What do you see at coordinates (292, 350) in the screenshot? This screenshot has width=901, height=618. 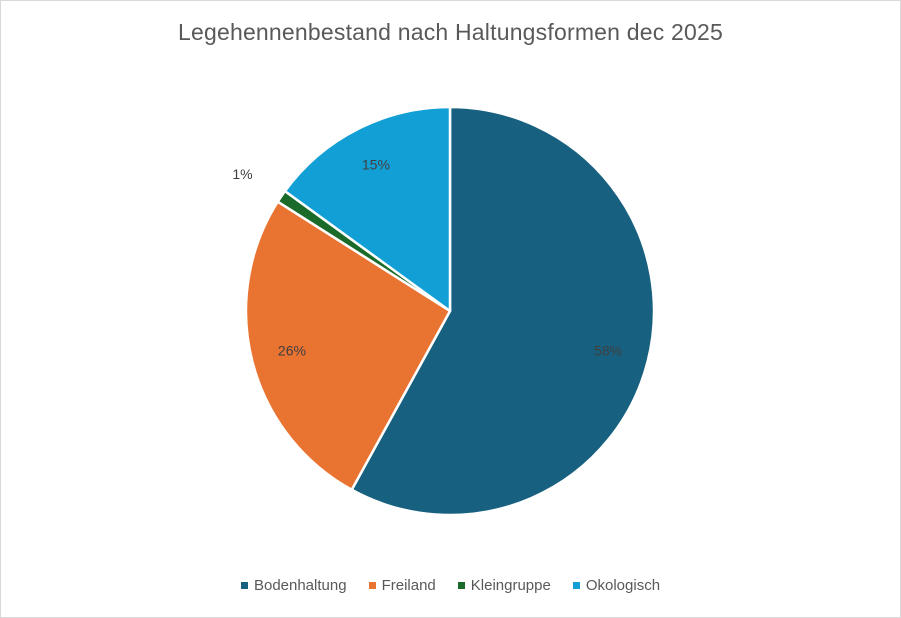 I see `data-label-freiland: 26%` at bounding box center [292, 350].